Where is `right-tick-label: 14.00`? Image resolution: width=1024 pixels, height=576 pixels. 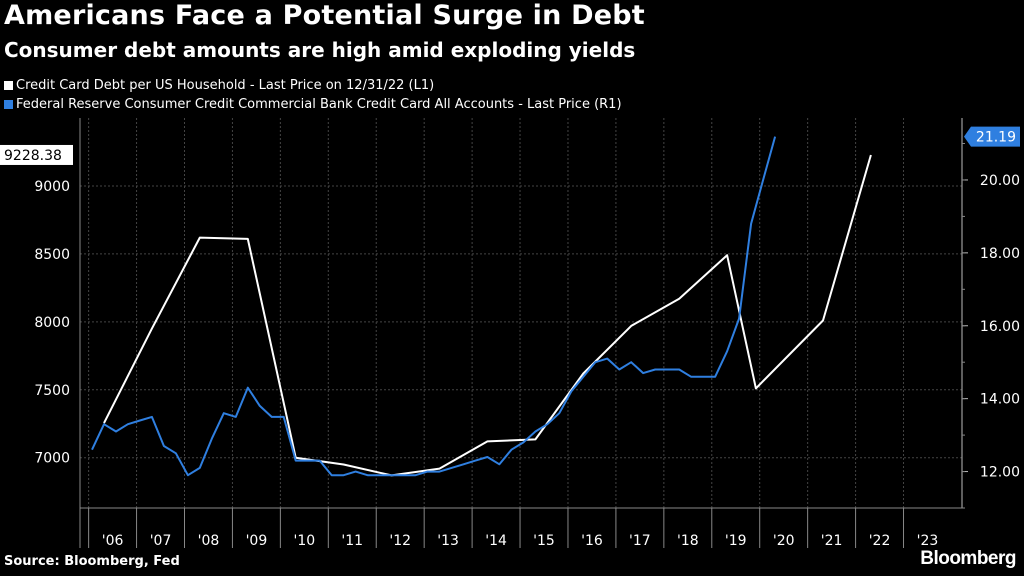 right-tick-label: 14.00 is located at coordinates (1000, 400).